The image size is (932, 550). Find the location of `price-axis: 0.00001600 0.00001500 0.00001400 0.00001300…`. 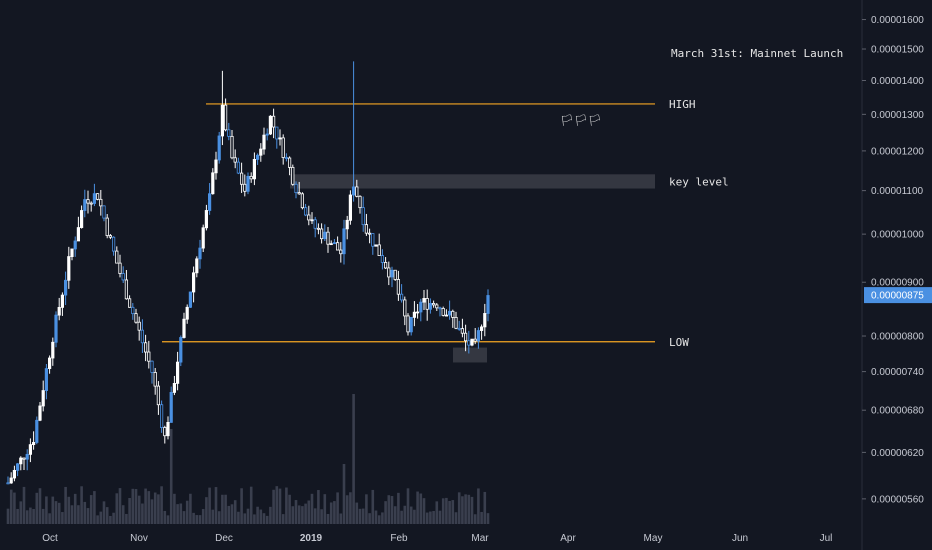

price-axis: 0.00001600 0.00001500 0.00001400 0.00001300… is located at coordinates (897, 260).